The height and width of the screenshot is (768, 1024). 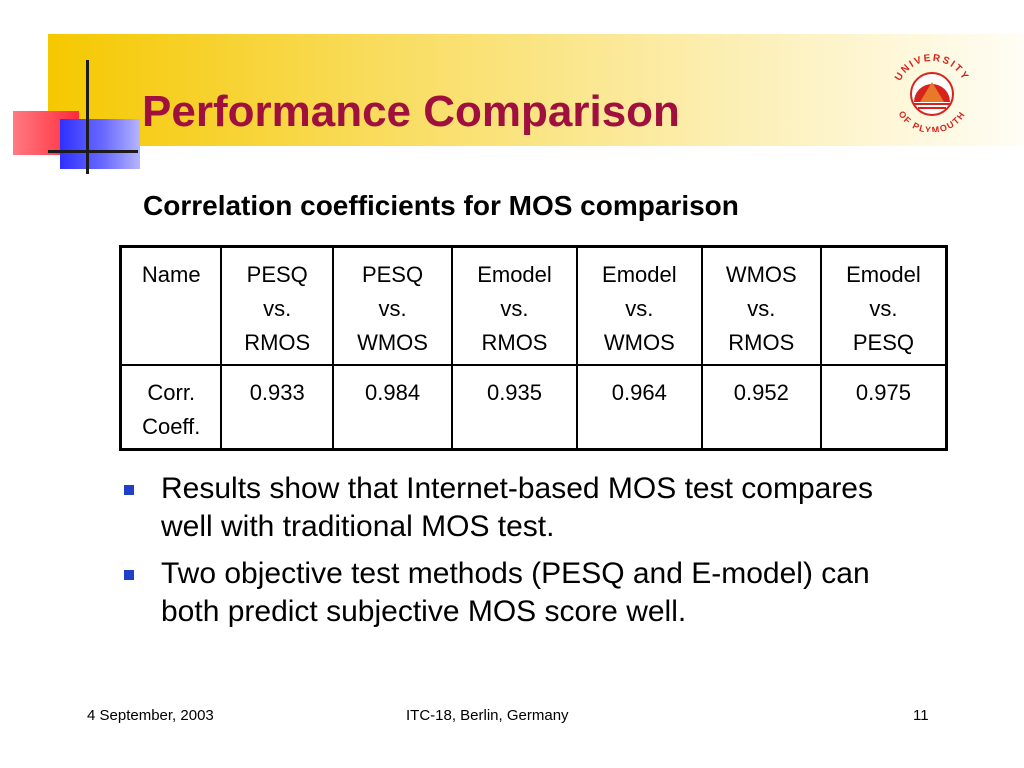 I want to click on header-cell: Name, so click(x=171, y=305).